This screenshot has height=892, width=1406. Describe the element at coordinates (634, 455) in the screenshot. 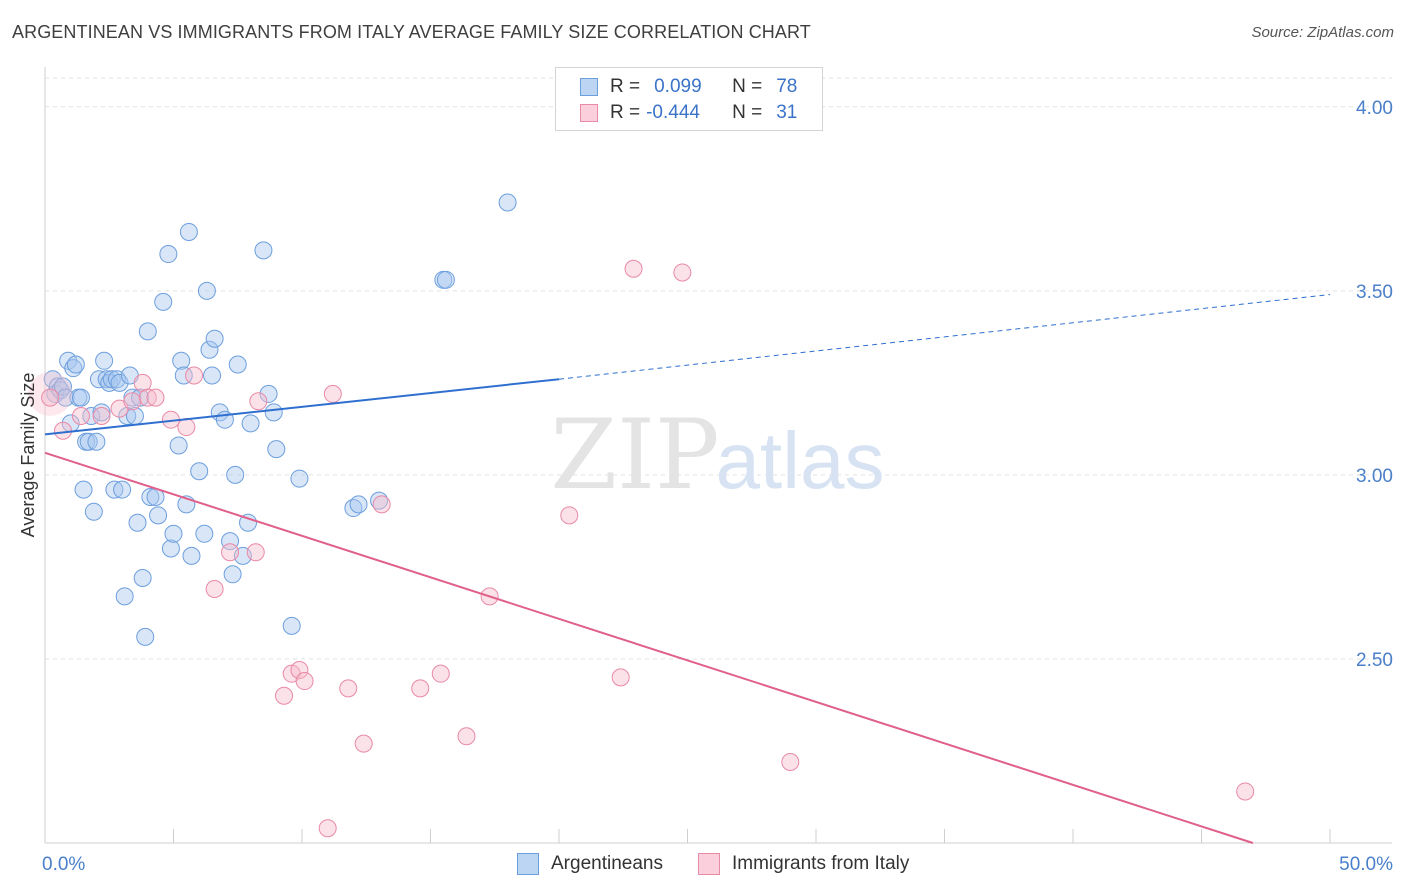

I see `watermark-zip: ZIP` at that location.